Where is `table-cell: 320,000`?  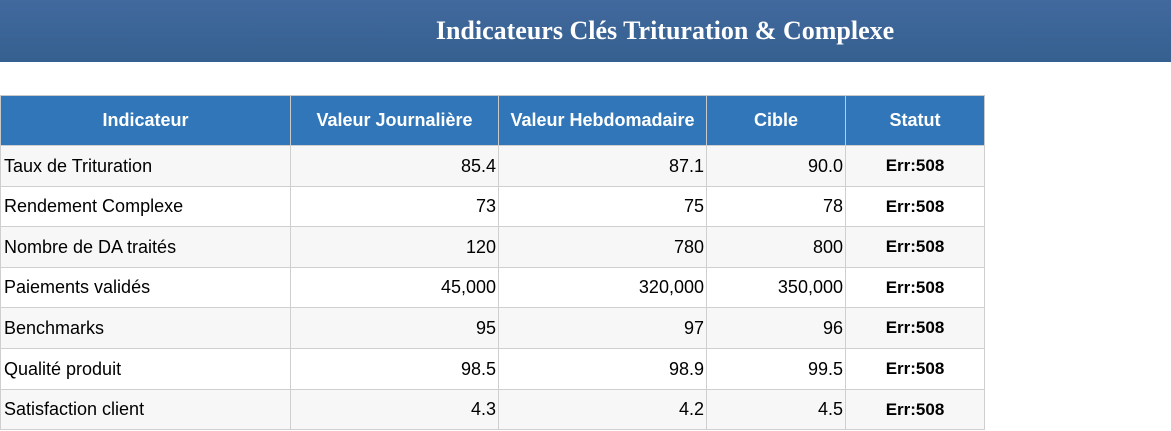
table-cell: 320,000 is located at coordinates (602, 287).